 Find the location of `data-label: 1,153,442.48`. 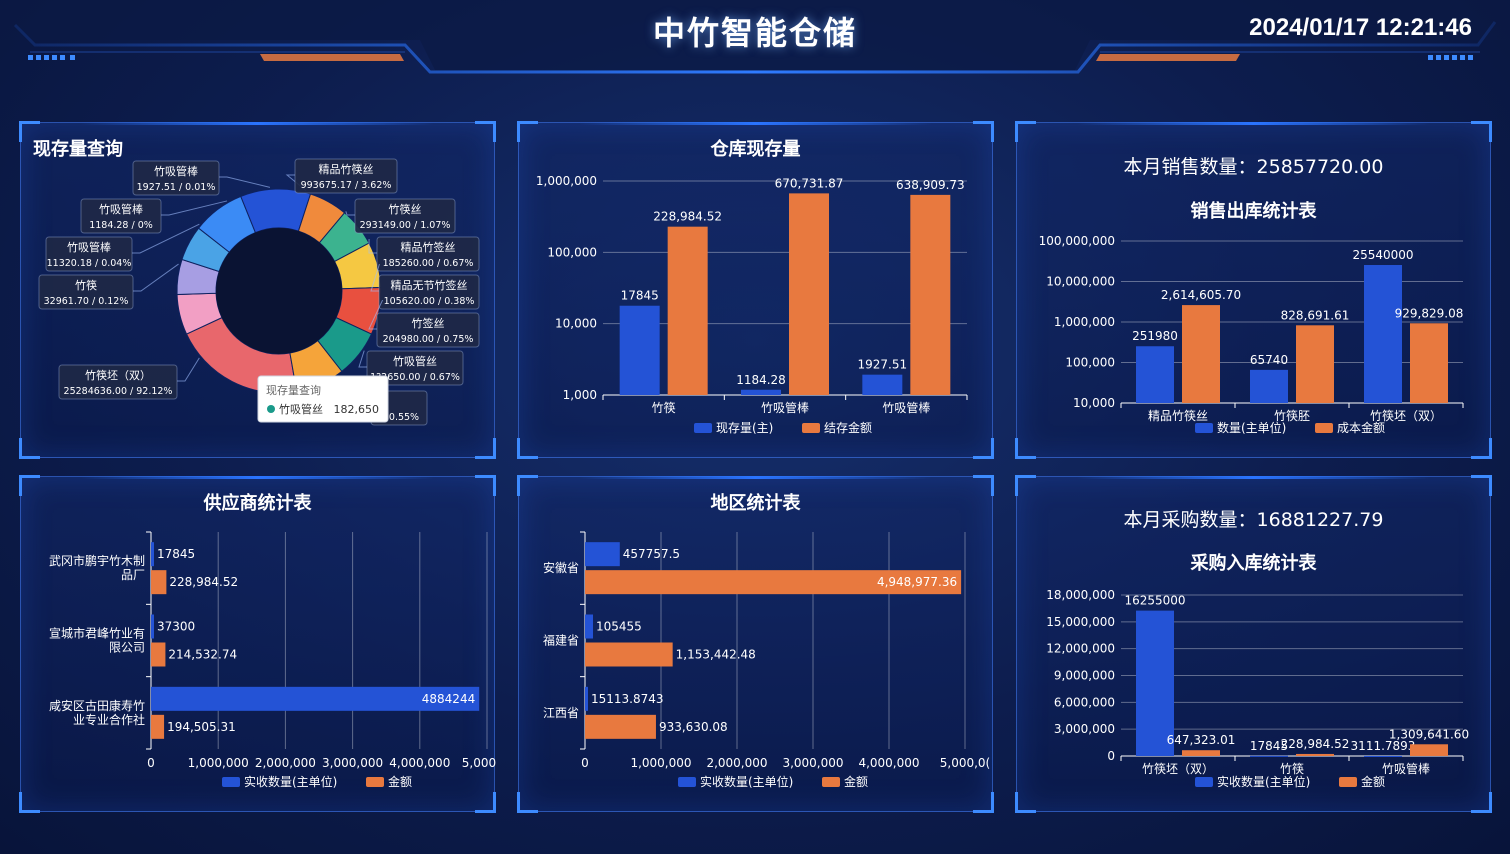

data-label: 1,153,442.48 is located at coordinates (716, 655).